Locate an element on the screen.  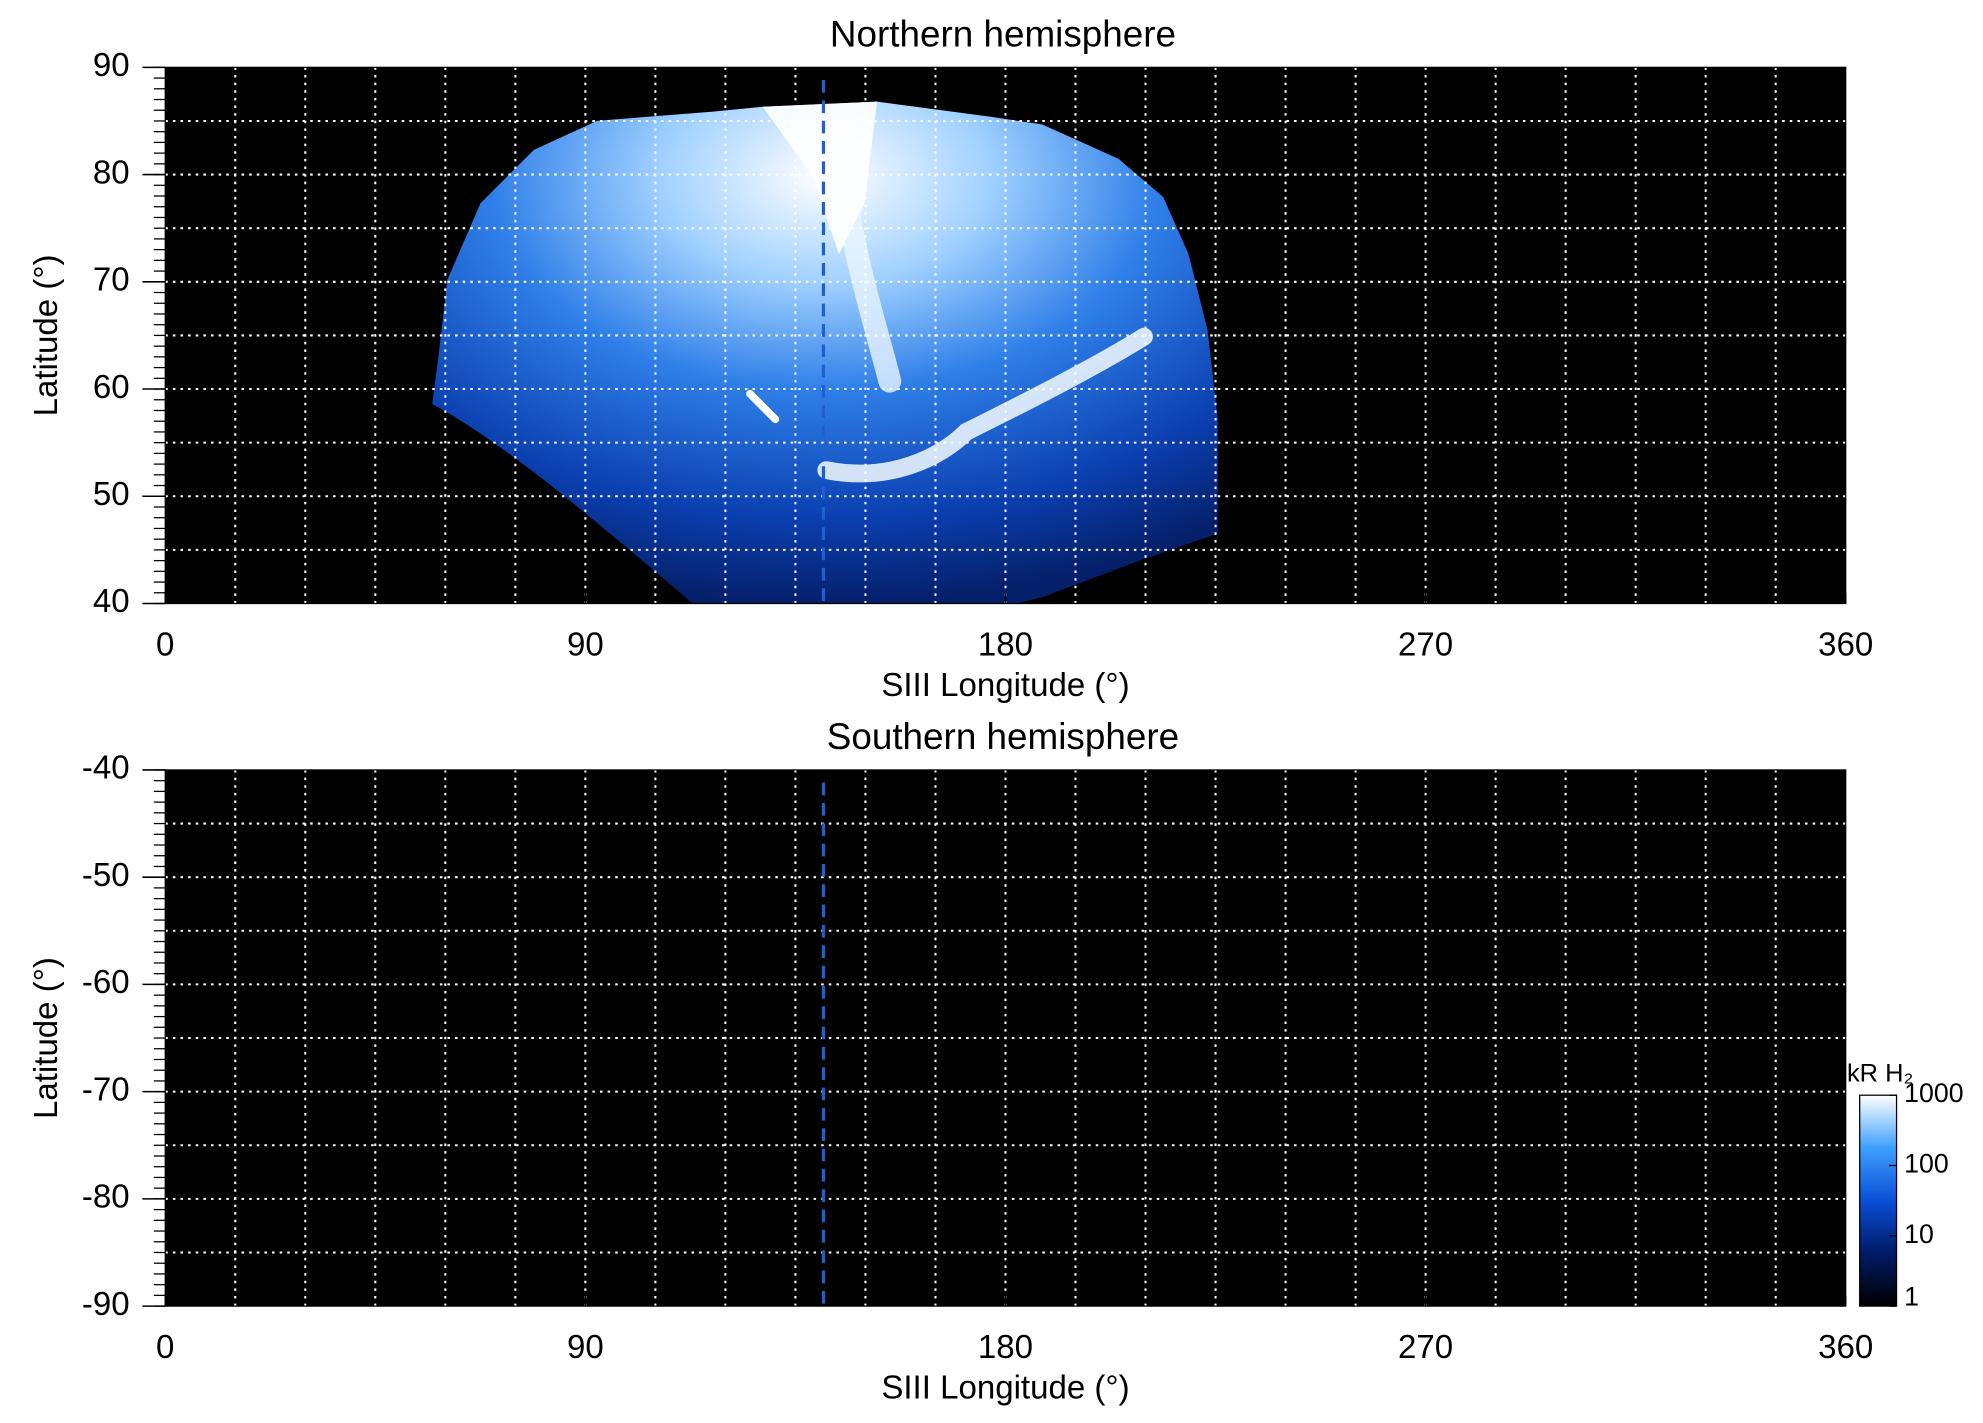
colorbar-tick-label: 1000 is located at coordinates (1933, 1093).